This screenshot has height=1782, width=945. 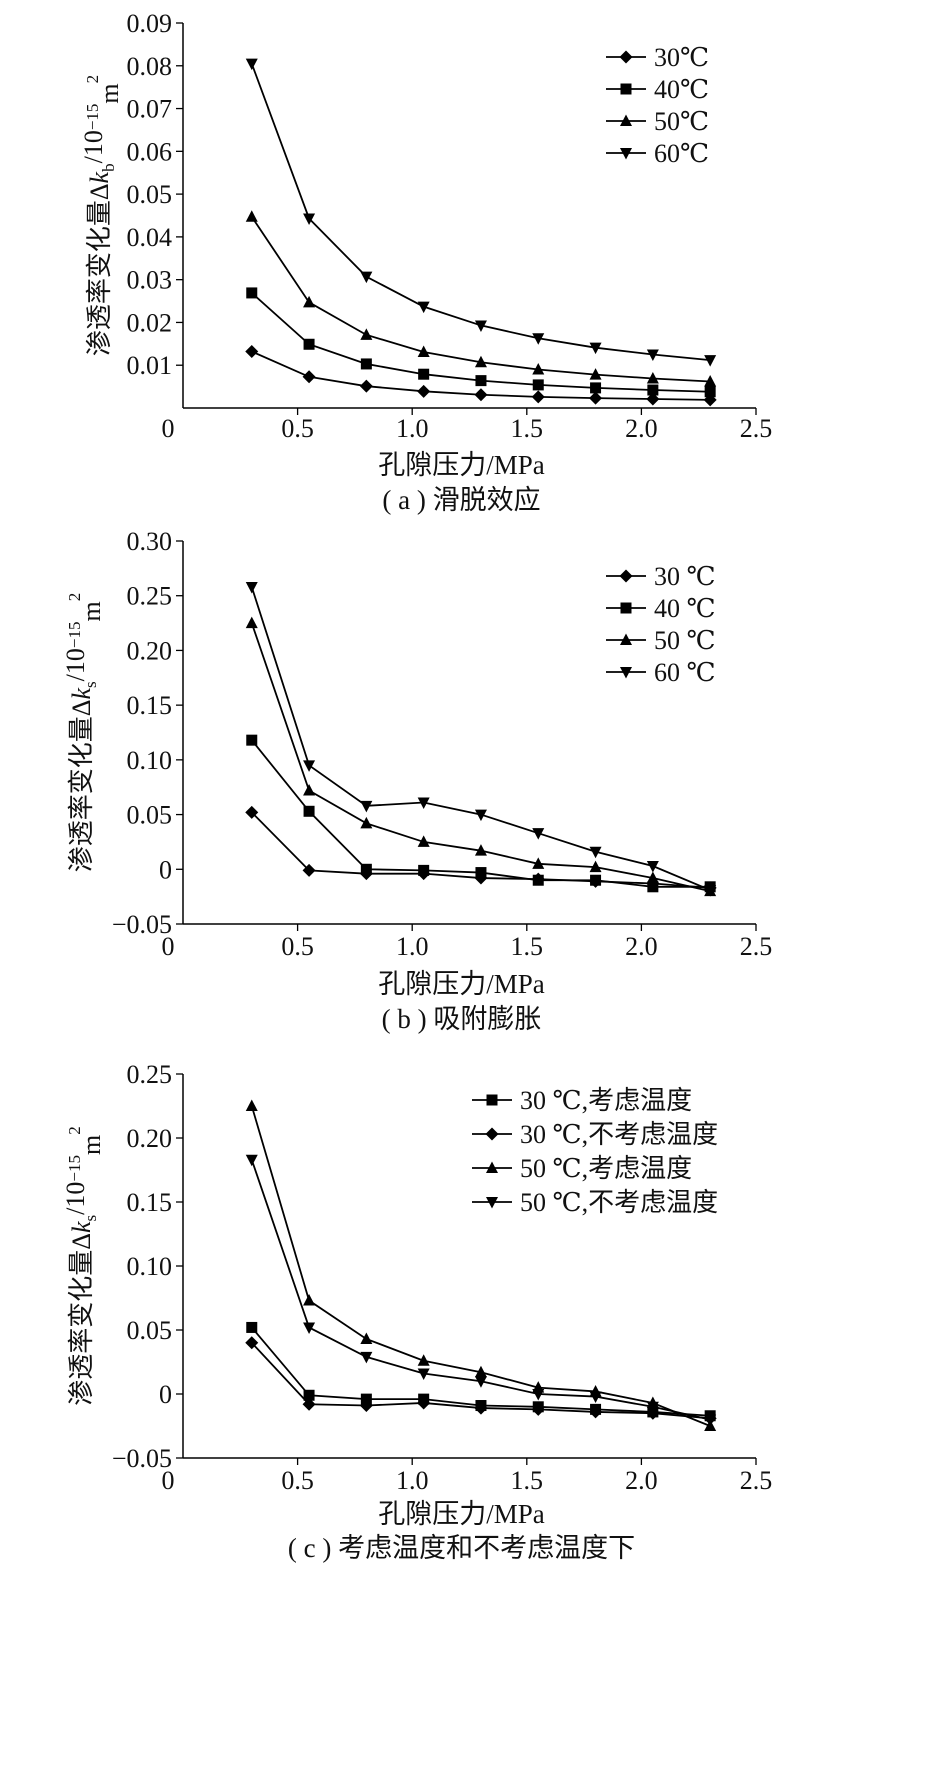 I want to click on y-axis-label: 渗透率变化量Δks/10−15m2, so click(x=83, y=732).